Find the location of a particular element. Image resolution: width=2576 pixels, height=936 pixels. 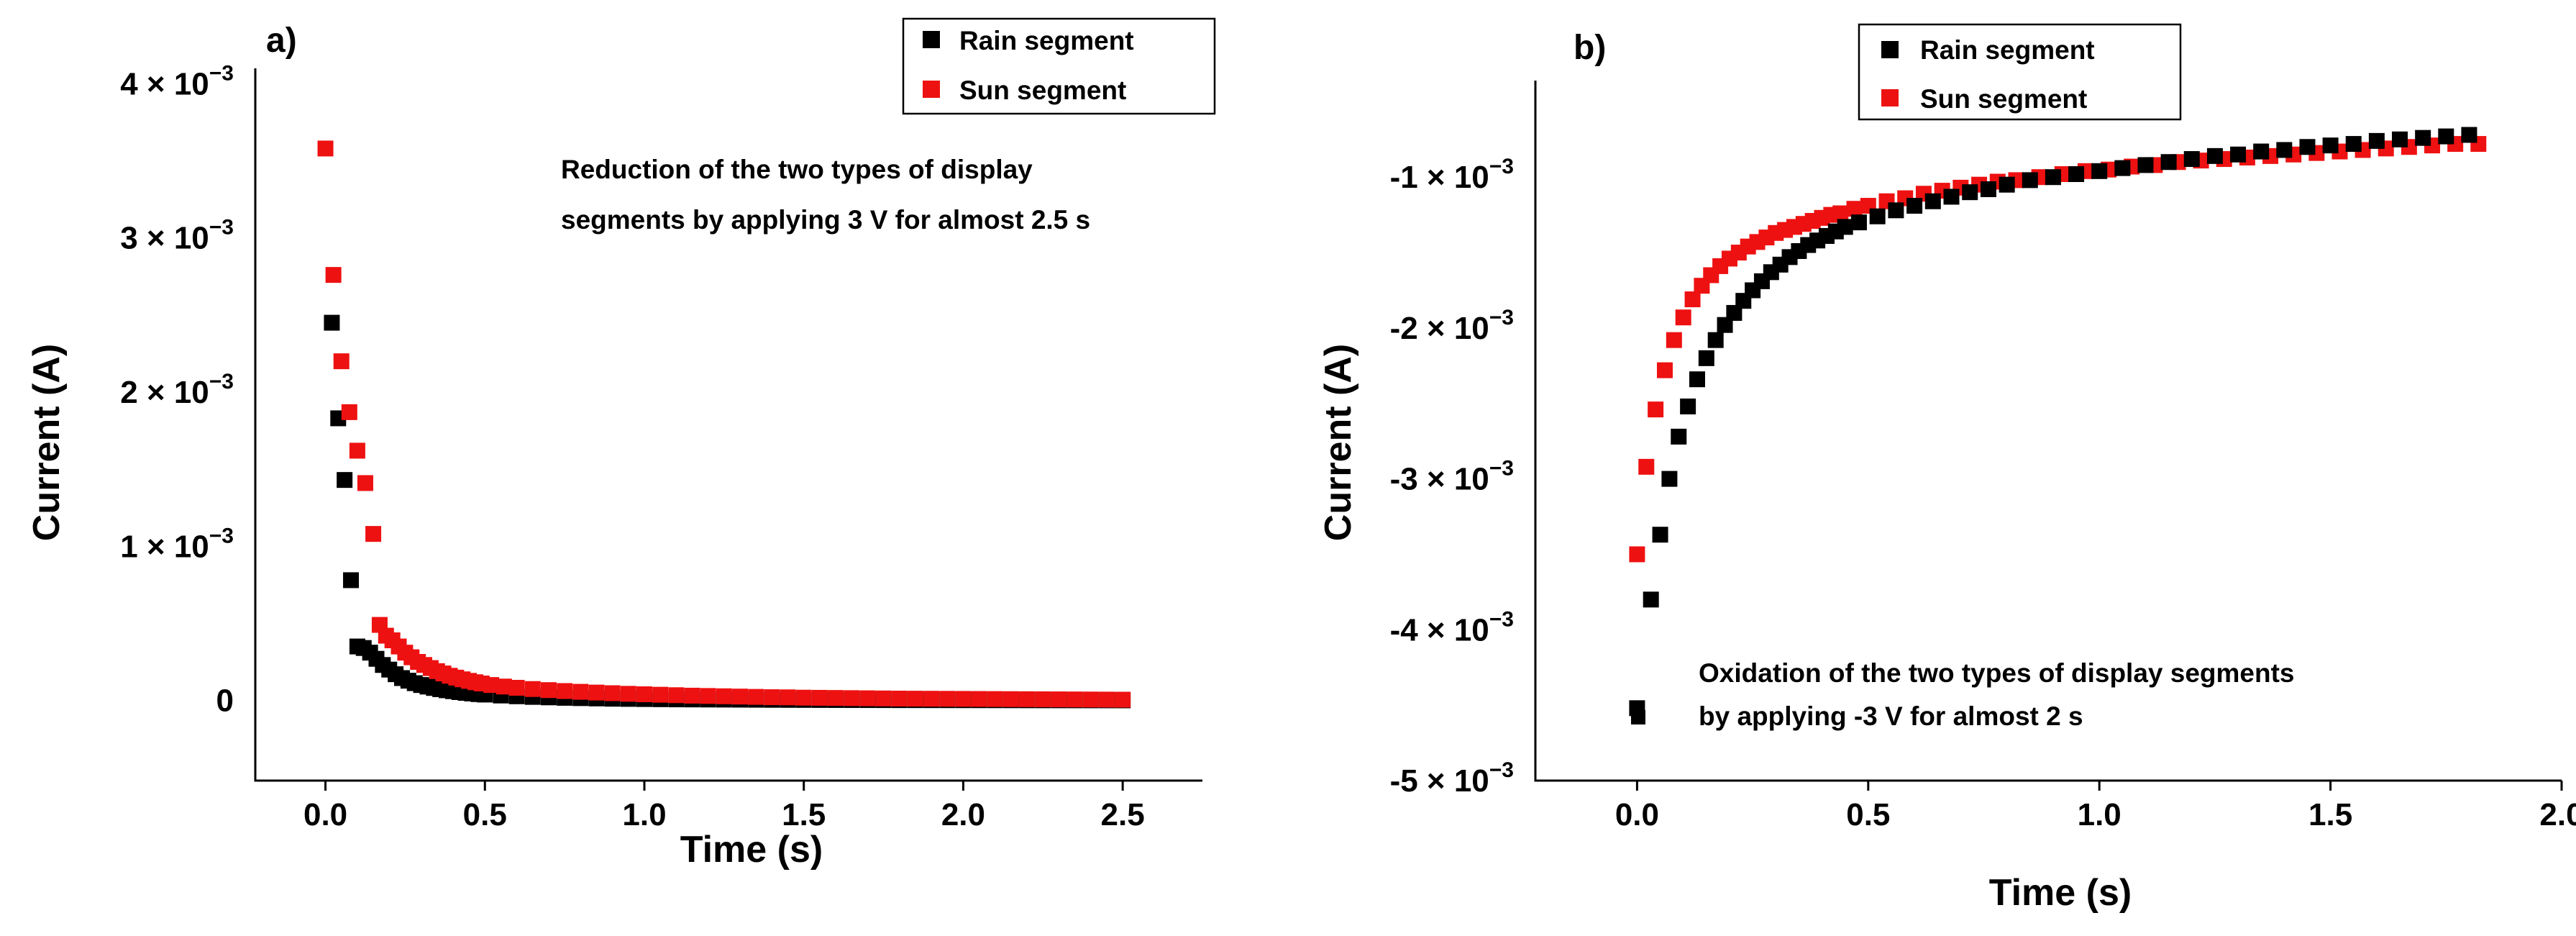

chart-a-legend-rain-label: Rain segment is located at coordinates (1046, 40).